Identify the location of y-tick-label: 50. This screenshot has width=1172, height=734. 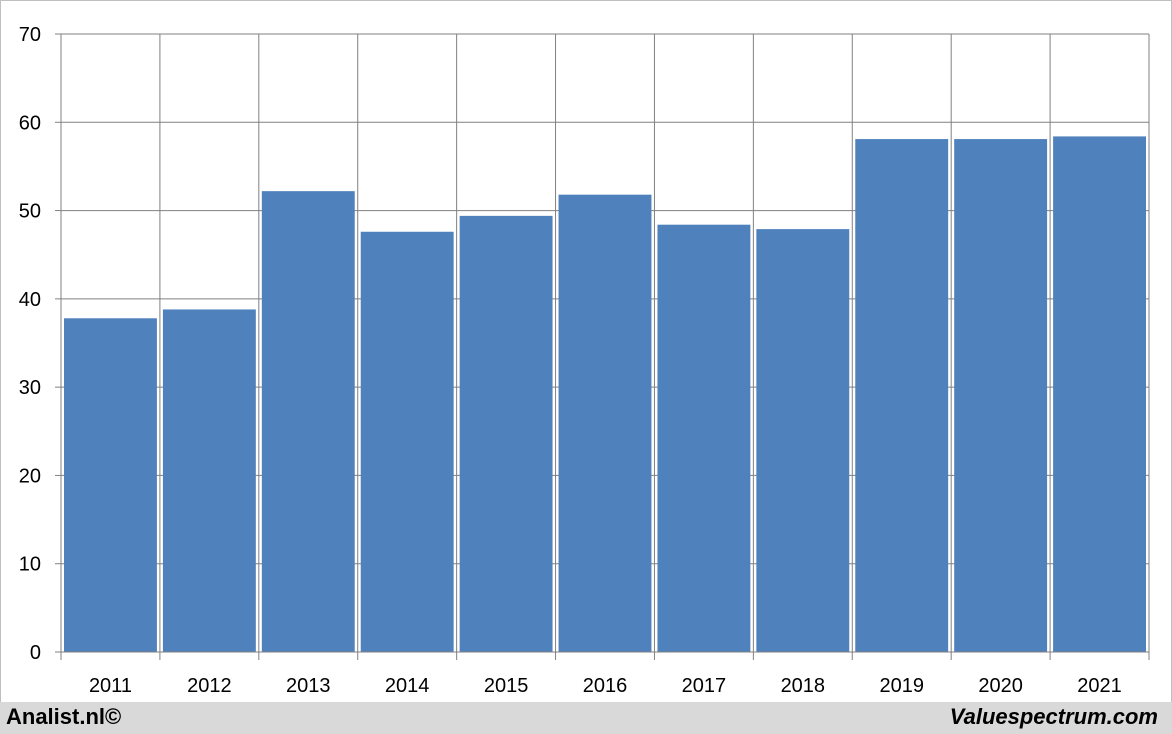
(30, 212).